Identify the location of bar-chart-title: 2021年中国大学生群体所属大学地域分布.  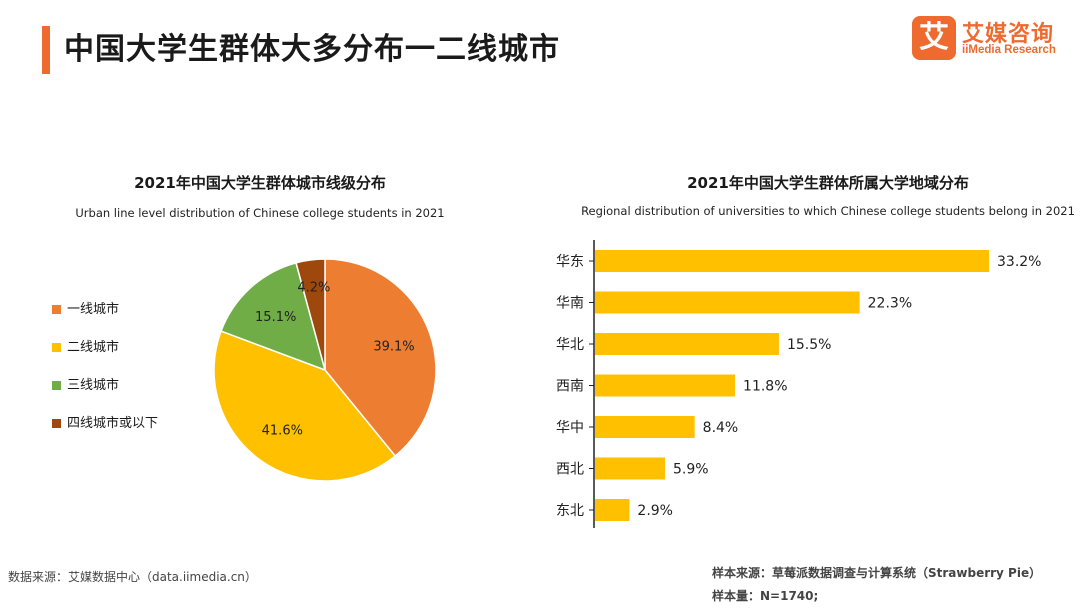
(828, 183).